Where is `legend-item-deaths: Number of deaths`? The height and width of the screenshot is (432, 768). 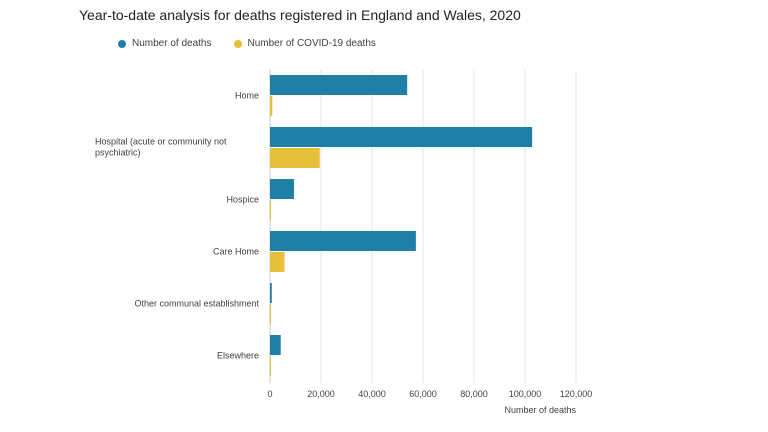
legend-item-deaths: Number of deaths is located at coordinates (165, 43).